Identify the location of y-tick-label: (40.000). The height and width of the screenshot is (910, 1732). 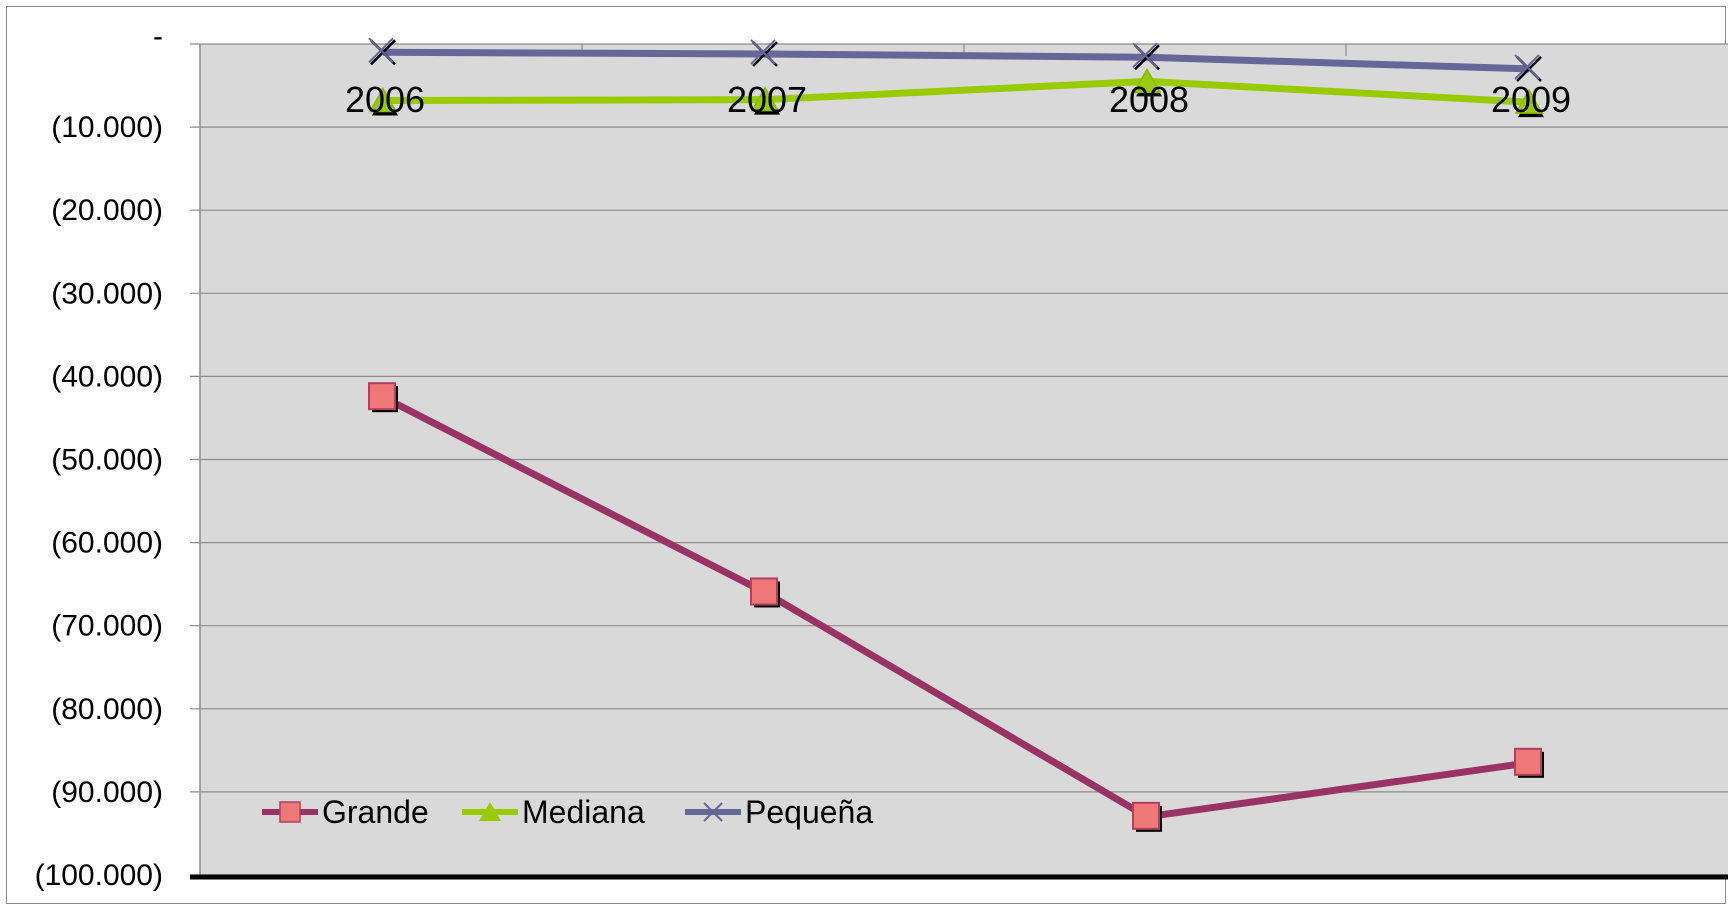
(107, 376).